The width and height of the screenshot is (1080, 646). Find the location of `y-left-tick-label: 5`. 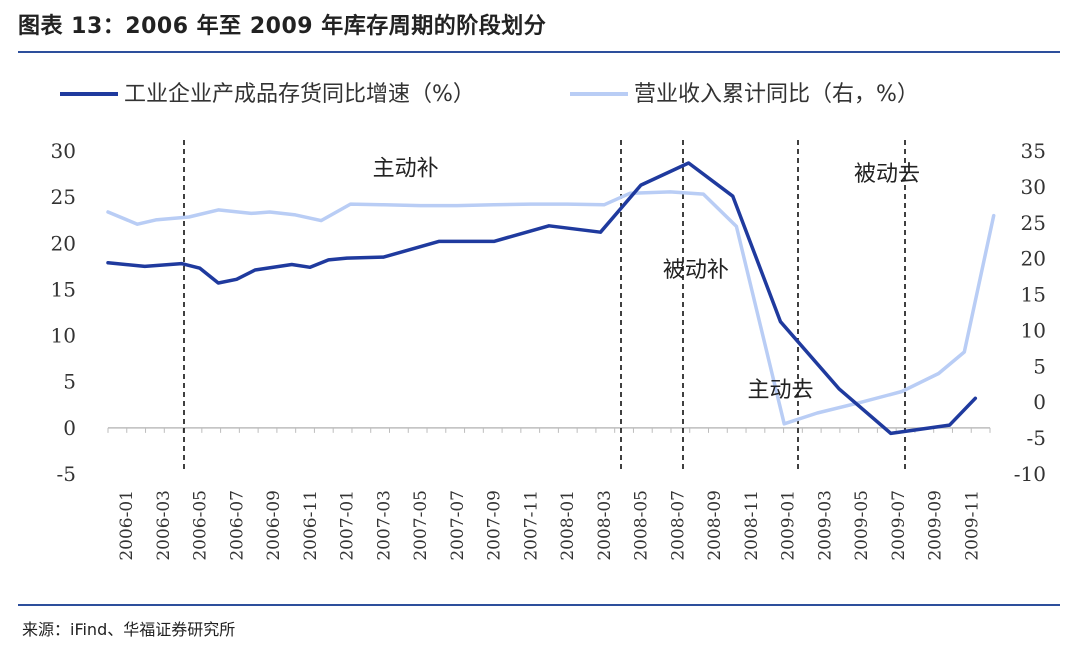

y-left-tick-label: 5 is located at coordinates (69, 382).